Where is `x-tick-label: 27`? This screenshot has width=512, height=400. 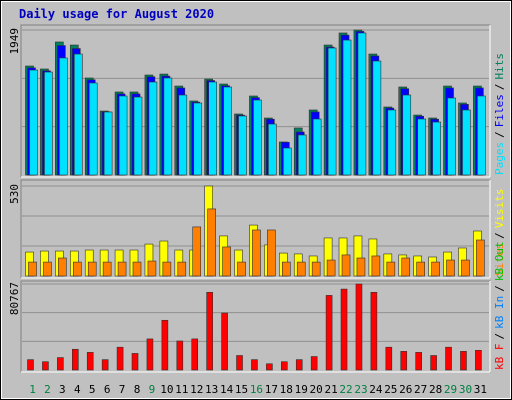
x-tick-label: 27 is located at coordinates (420, 389).